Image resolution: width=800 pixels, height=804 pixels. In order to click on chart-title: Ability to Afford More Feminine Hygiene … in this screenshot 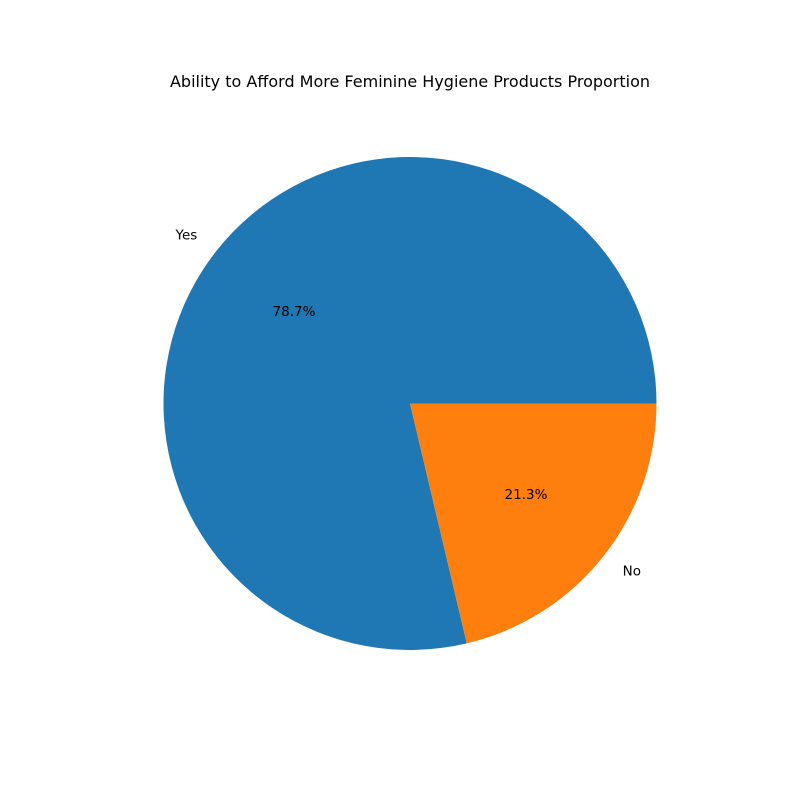, I will do `click(410, 81)`.